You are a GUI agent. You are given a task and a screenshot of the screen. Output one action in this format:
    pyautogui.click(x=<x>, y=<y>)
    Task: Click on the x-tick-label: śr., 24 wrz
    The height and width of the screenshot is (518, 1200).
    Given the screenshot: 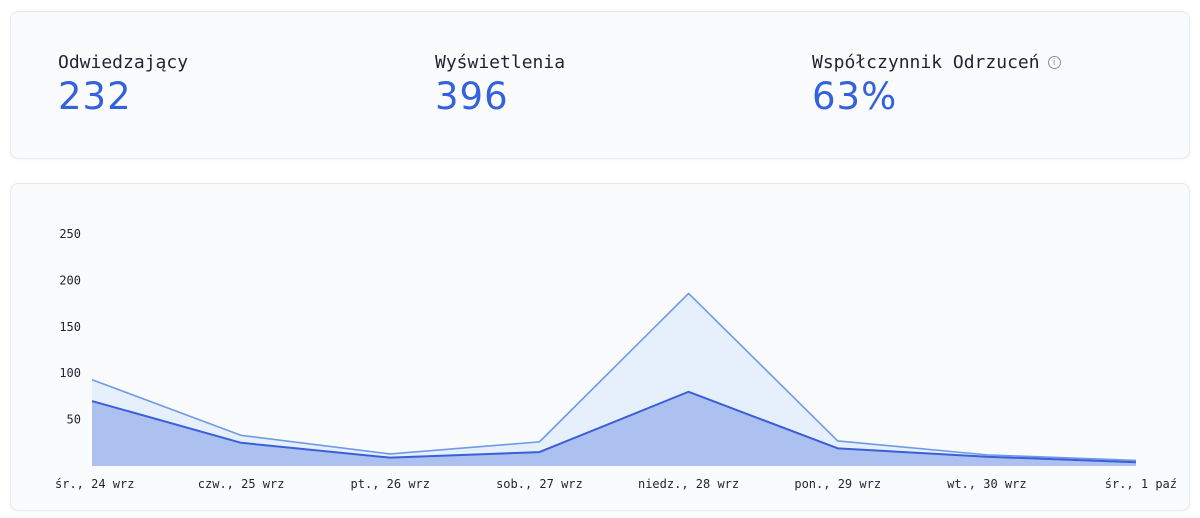 What is the action you would take?
    pyautogui.click(x=94, y=484)
    